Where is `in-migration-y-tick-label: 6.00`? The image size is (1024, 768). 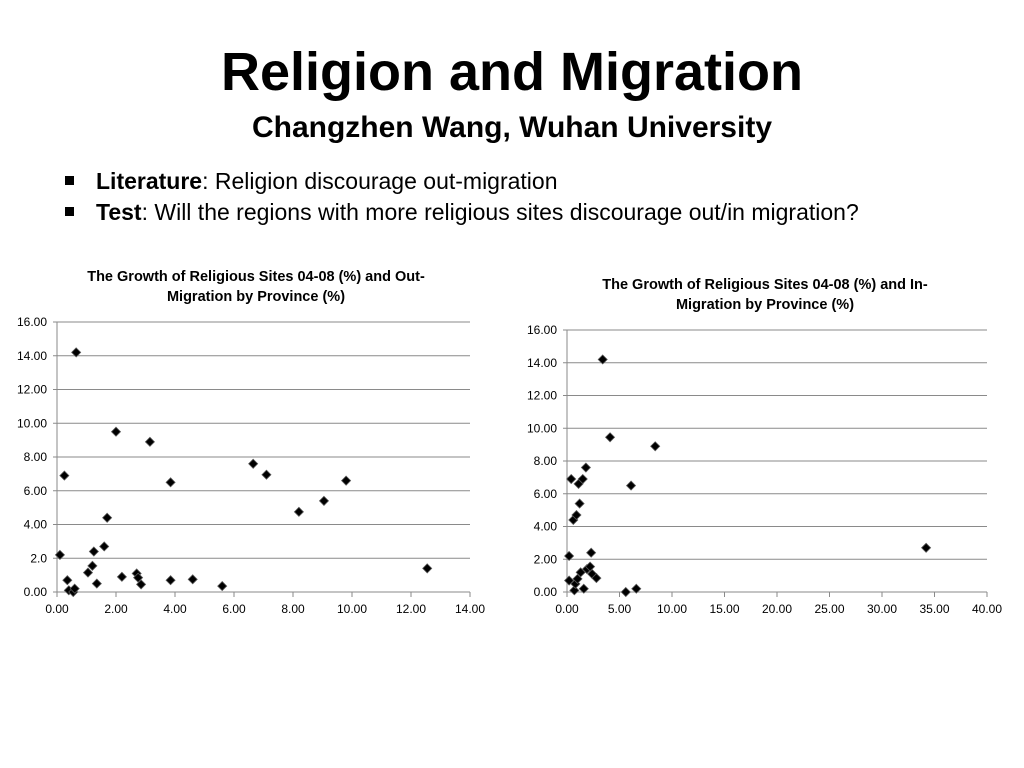 in-migration-y-tick-label: 6.00 is located at coordinates (546, 494).